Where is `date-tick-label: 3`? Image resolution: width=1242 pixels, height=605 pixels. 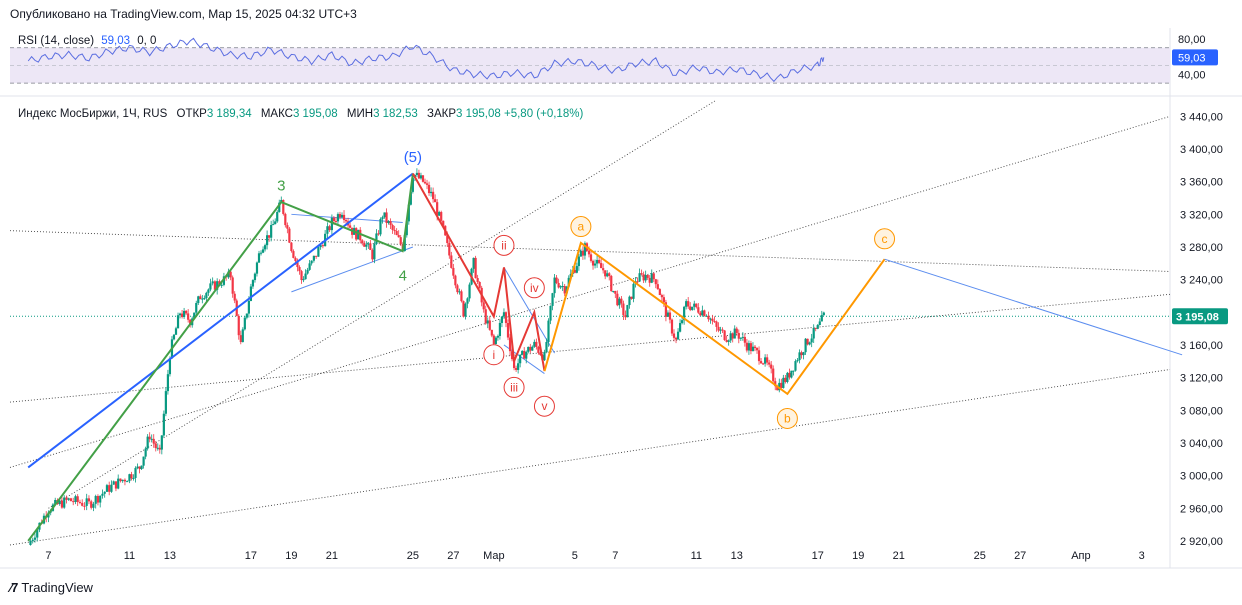 date-tick-label: 3 is located at coordinates (1142, 556).